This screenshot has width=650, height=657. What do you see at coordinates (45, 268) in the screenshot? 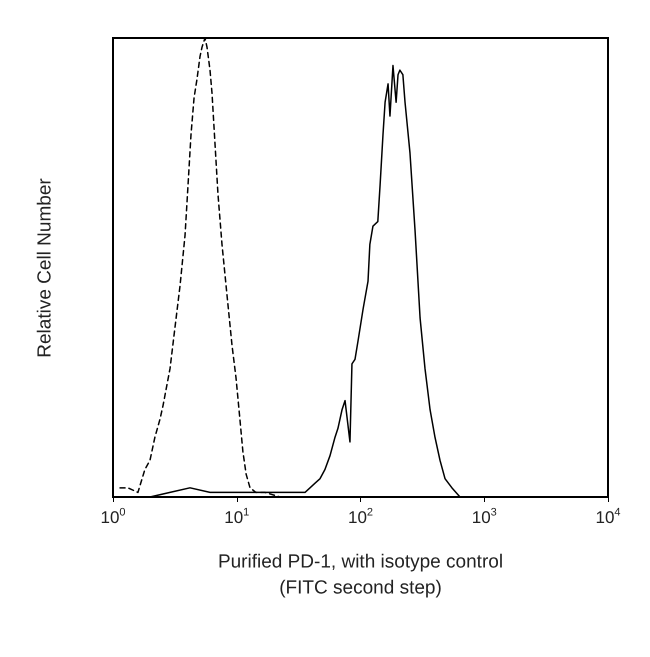
I see `y-axis-title: Relative Cell Number` at bounding box center [45, 268].